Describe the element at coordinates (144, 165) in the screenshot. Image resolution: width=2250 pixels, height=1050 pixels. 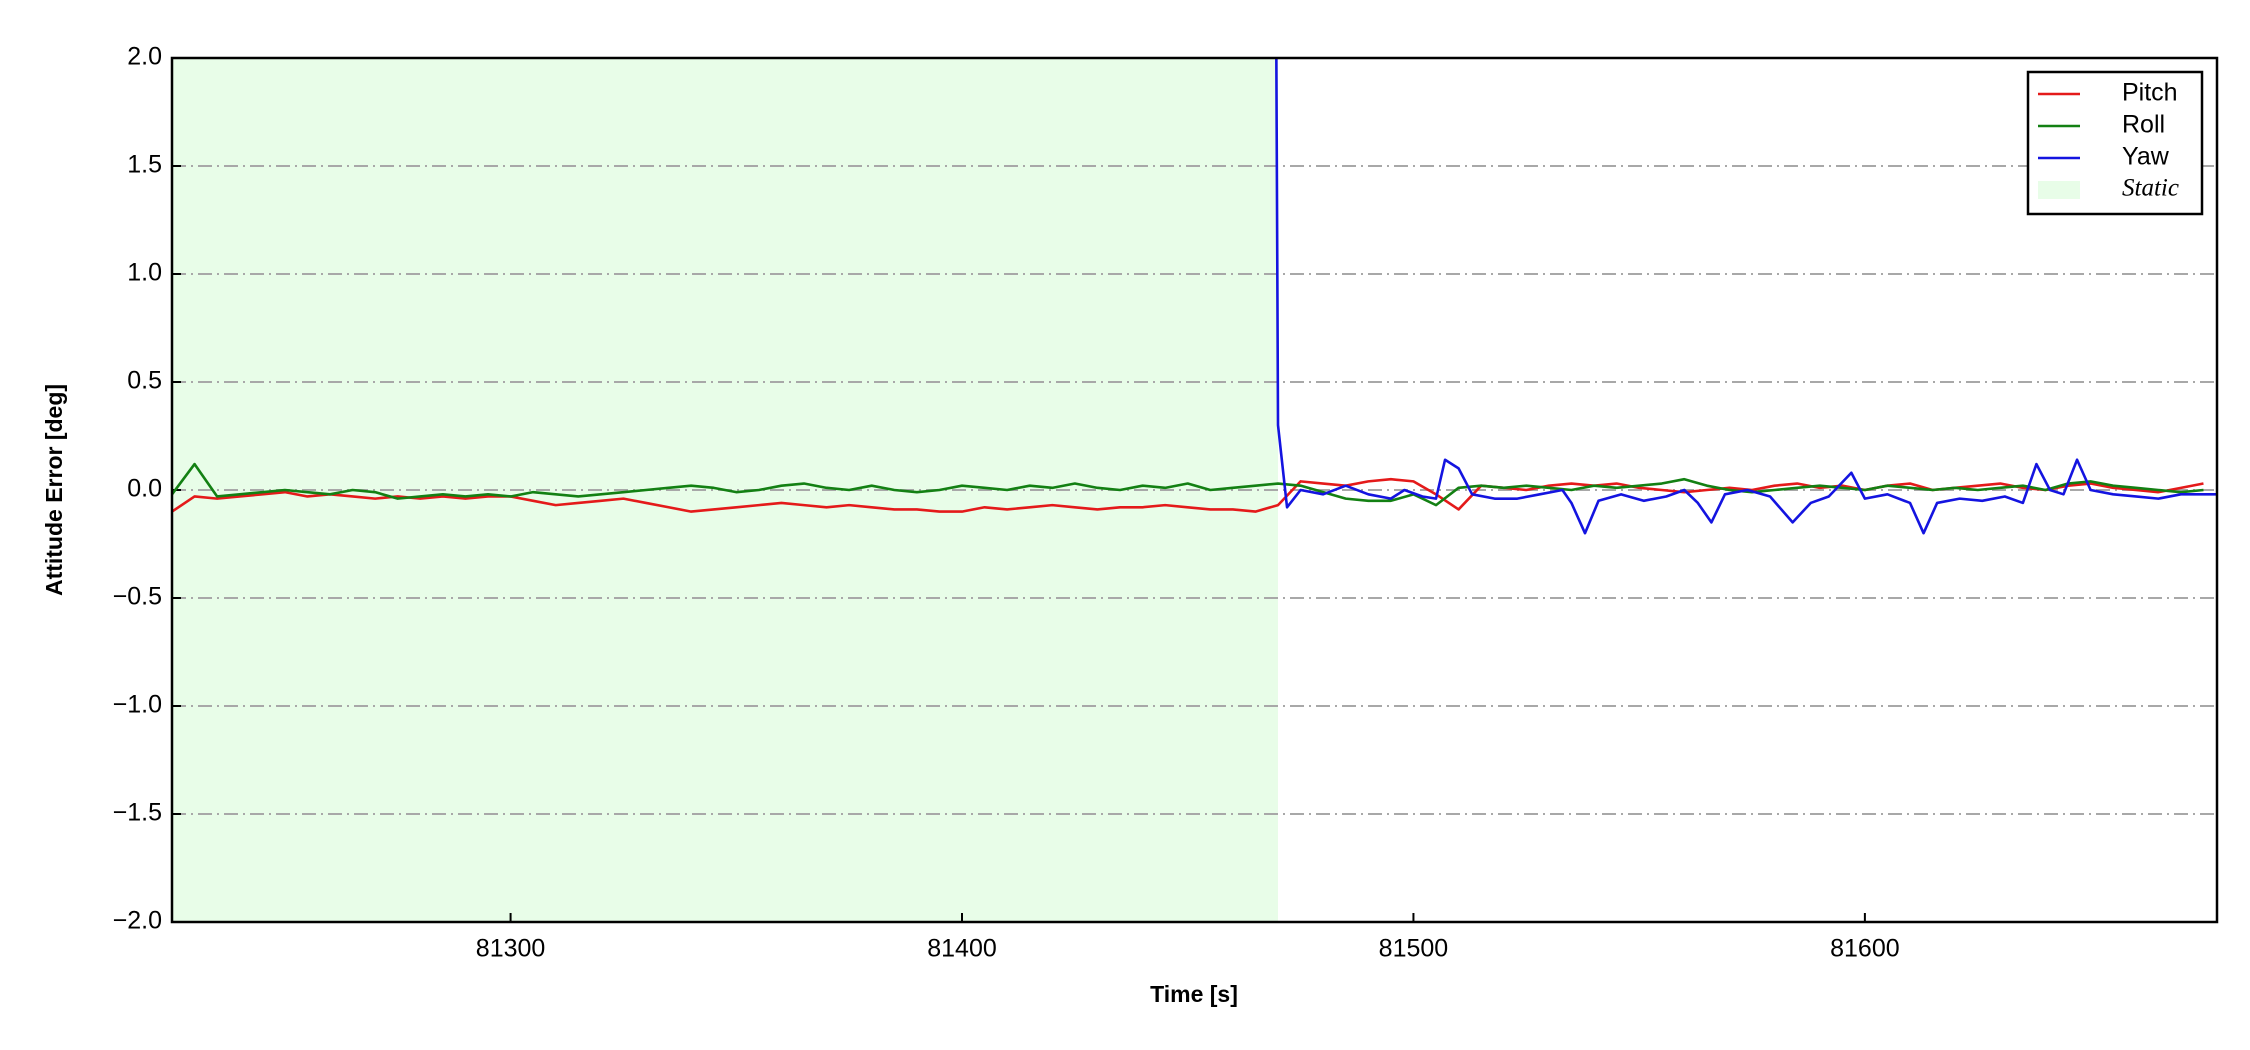
I see `y-tick-label: 1.5` at that location.